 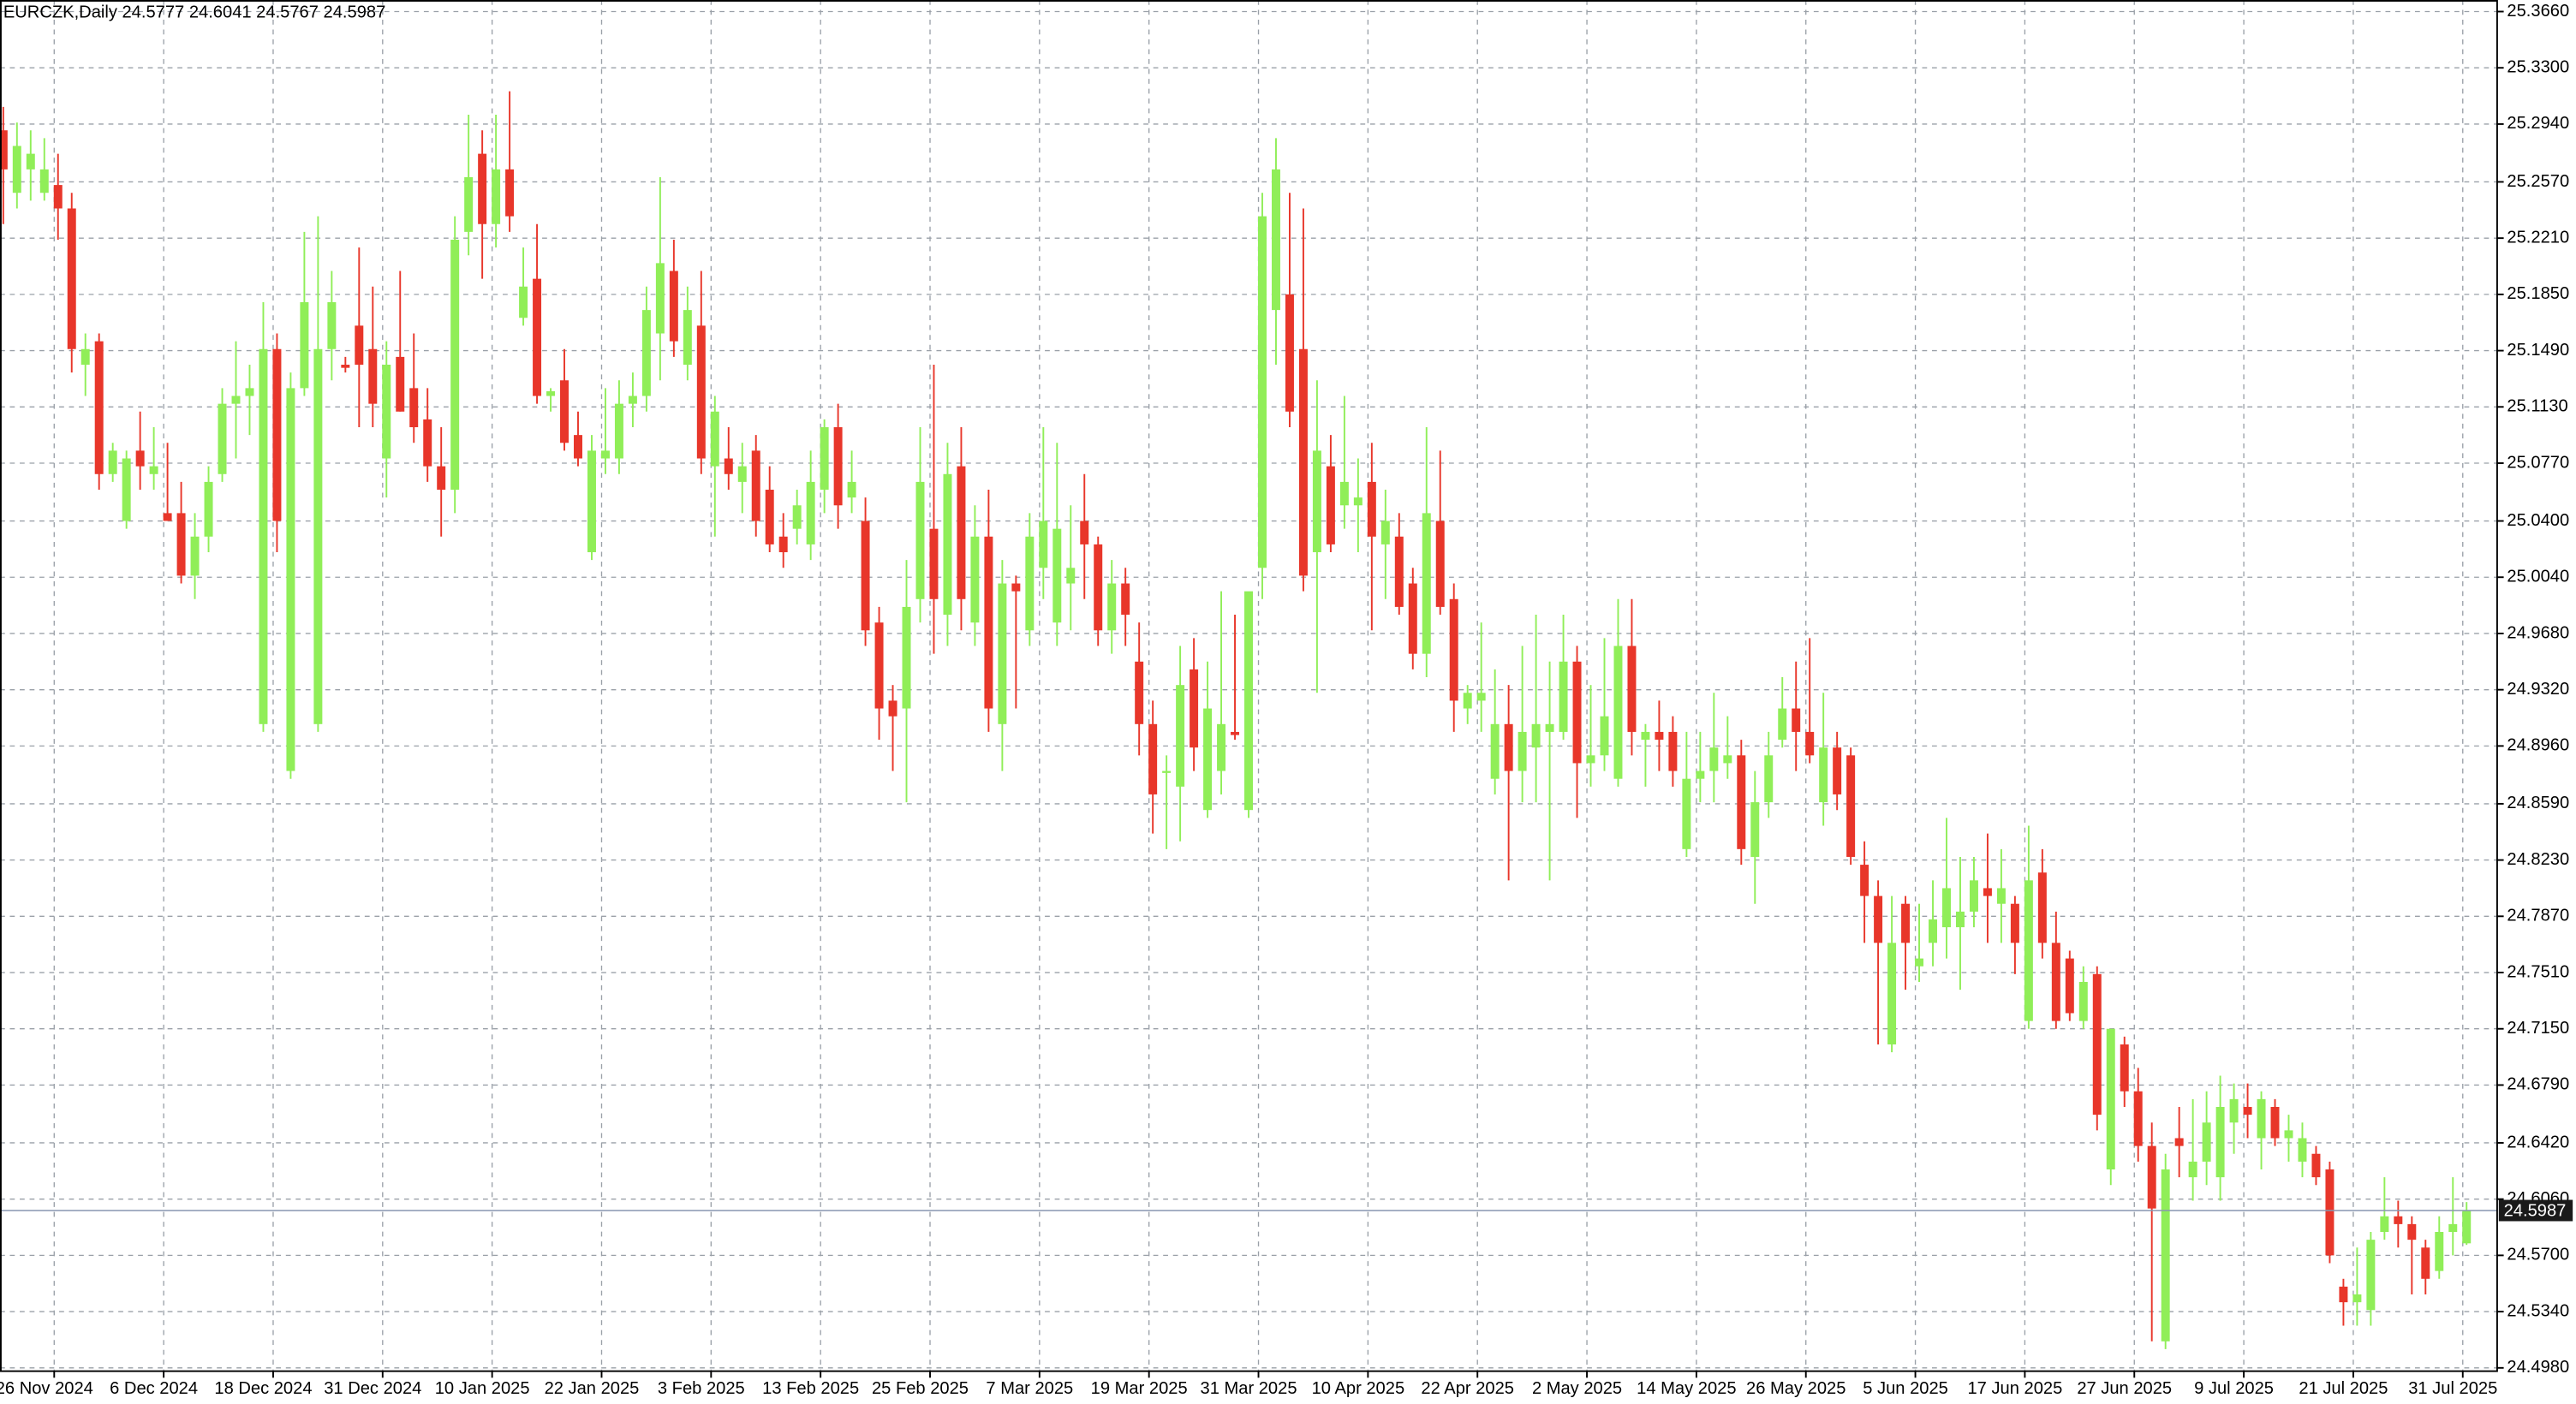 I want to click on y-tick-label: 25.3660, so click(x=2538, y=11).